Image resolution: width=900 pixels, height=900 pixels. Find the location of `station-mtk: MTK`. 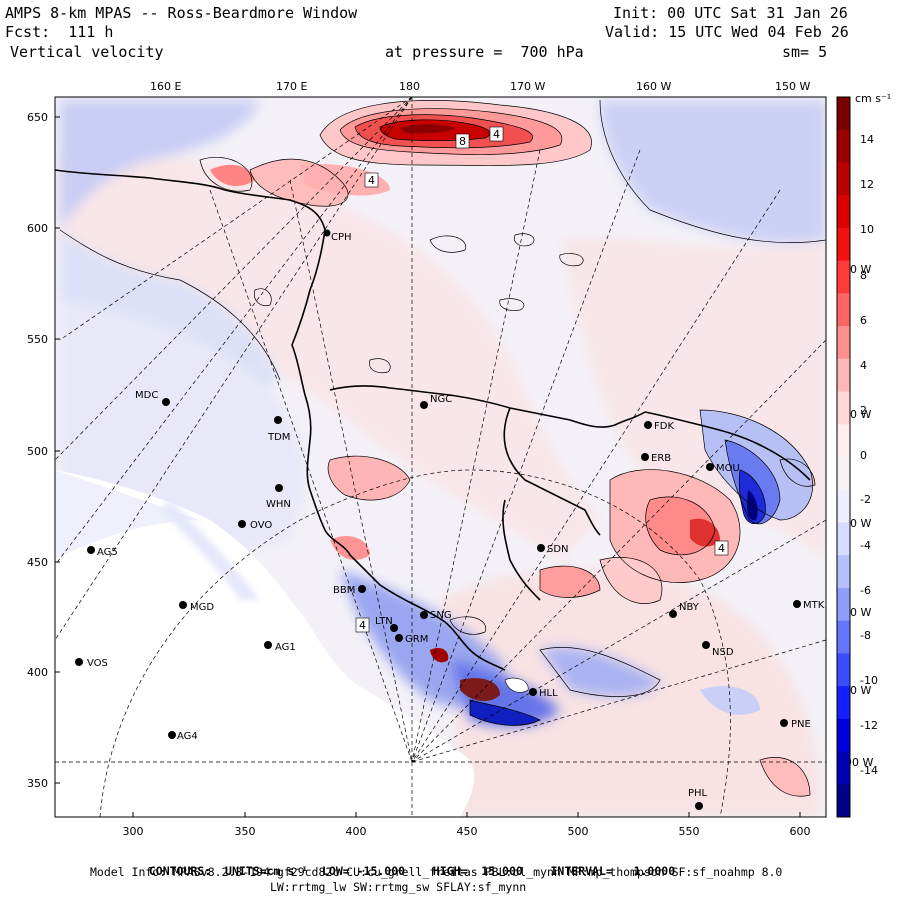

station-mtk: MTK is located at coordinates (809, 605).